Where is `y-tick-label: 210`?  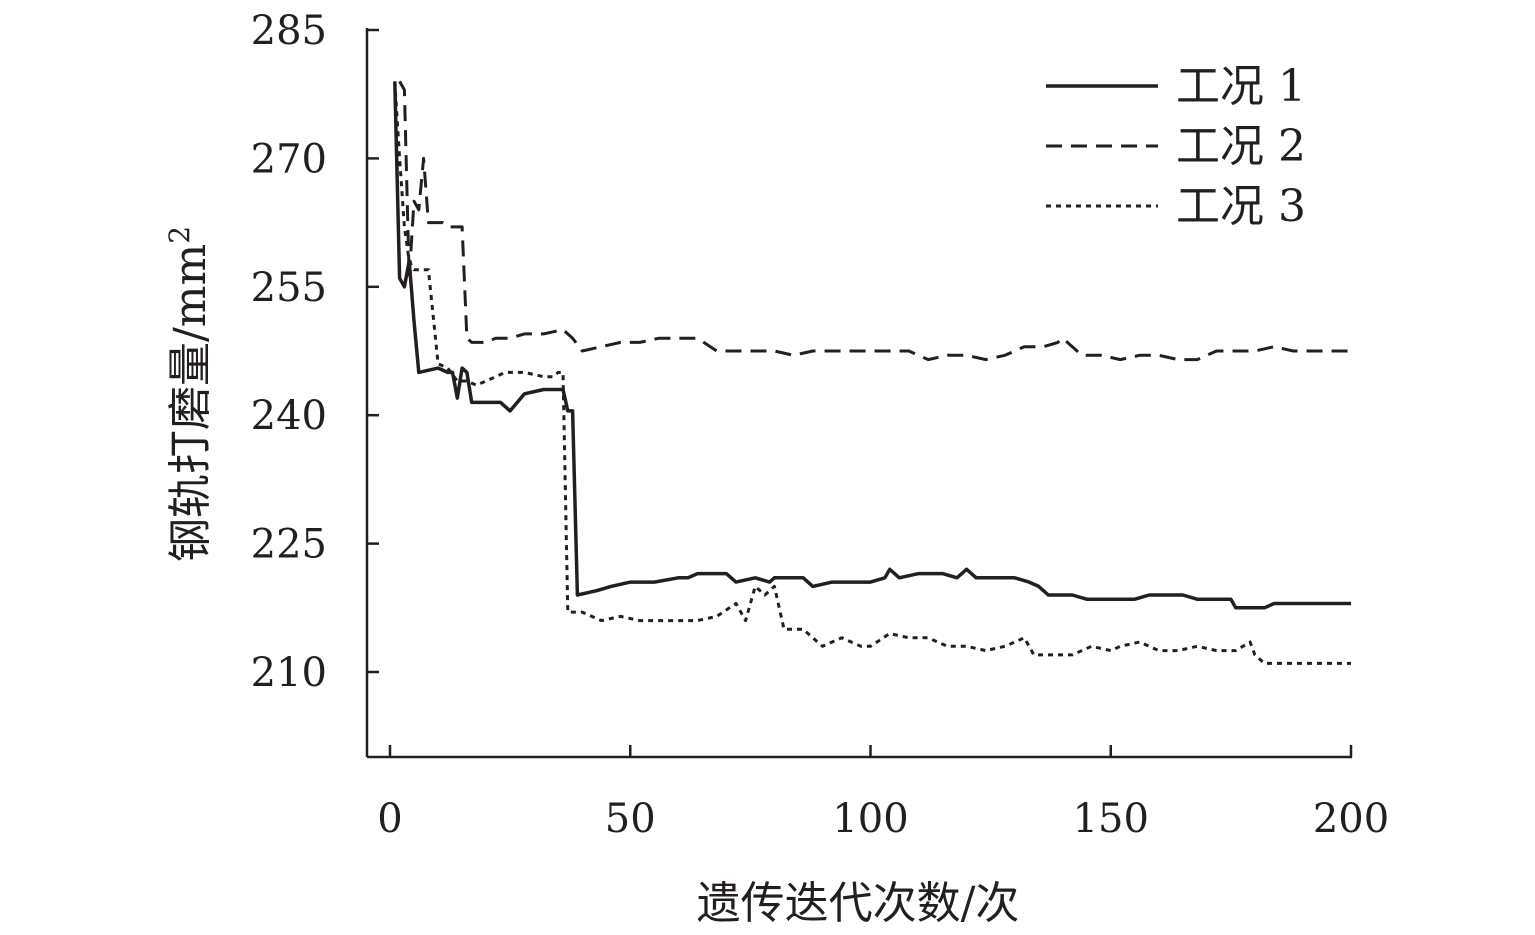
y-tick-label: 210 is located at coordinates (289, 673).